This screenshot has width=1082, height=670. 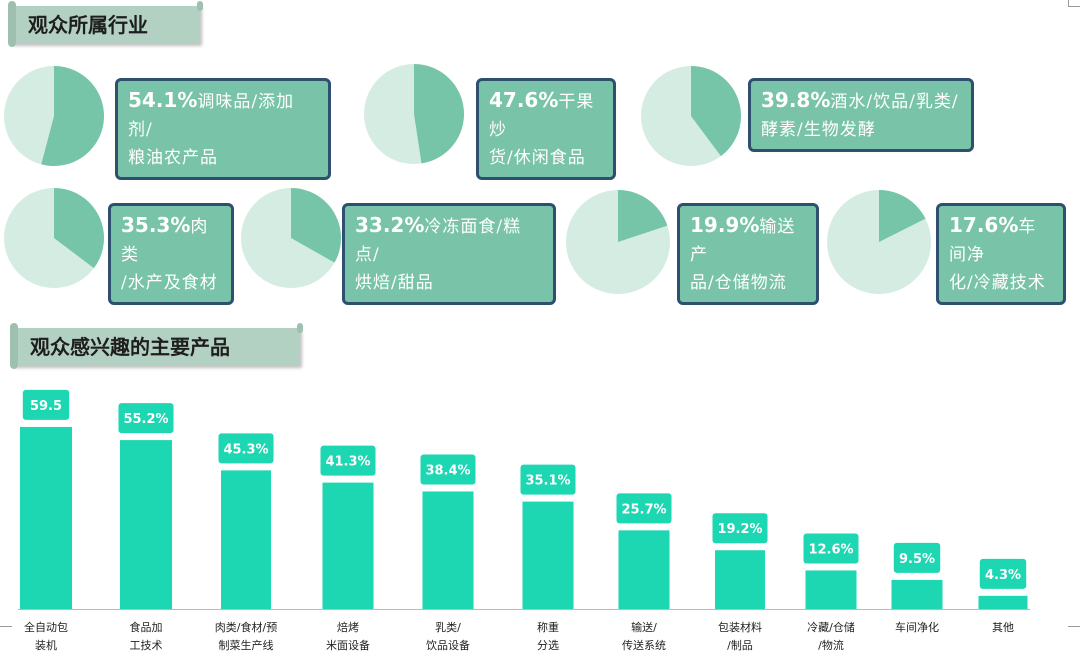 I want to click on bar-value-label: 19.2%, so click(x=739, y=529).